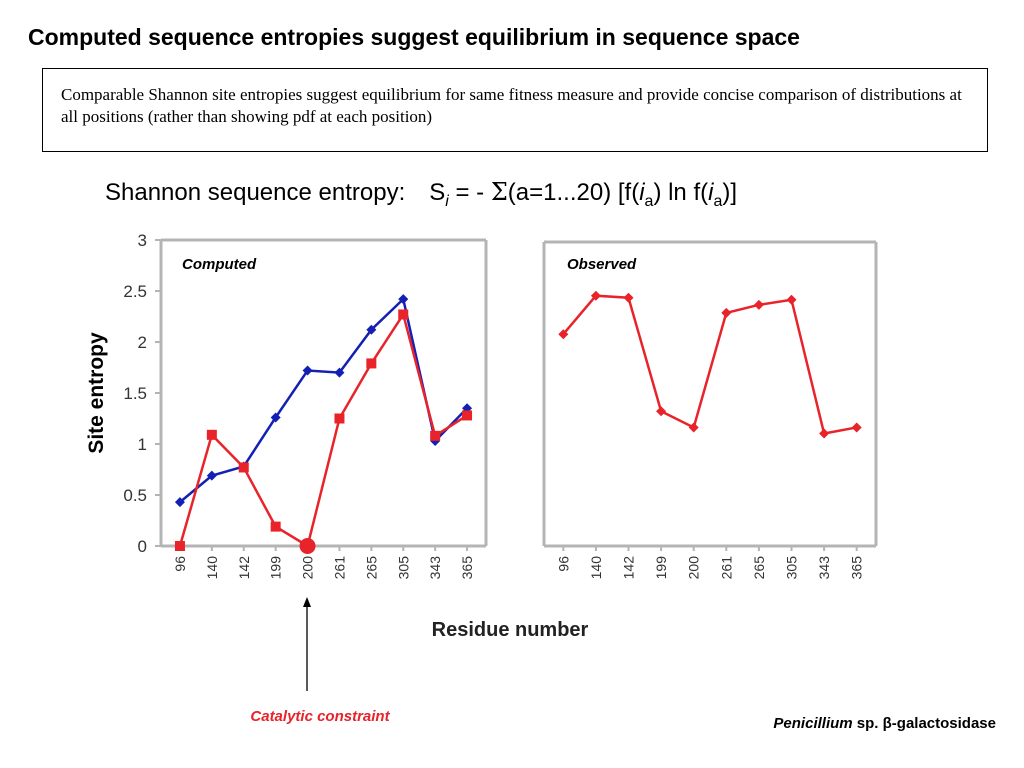 The height and width of the screenshot is (768, 1024). Describe the element at coordinates (573, 192) in the screenshot. I see `formula-range: (a=1...20) [f(` at that location.